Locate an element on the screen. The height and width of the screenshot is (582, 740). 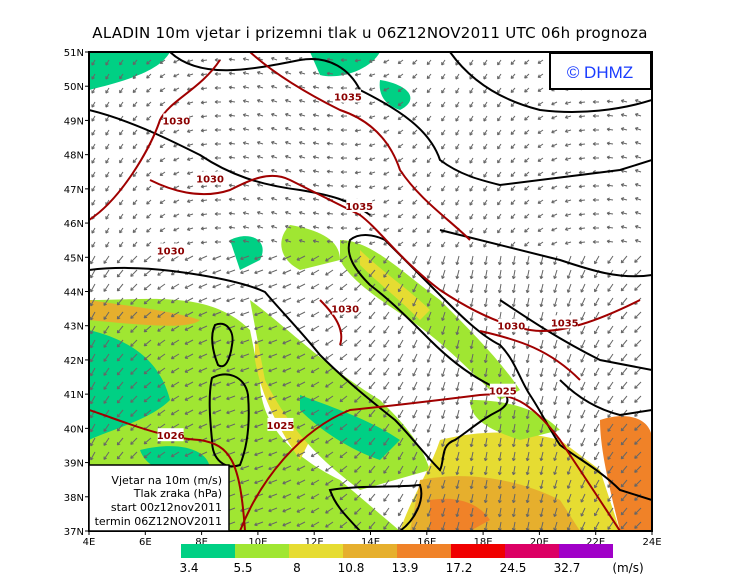
colorbar-label: 24.5 is located at coordinates (513, 568).